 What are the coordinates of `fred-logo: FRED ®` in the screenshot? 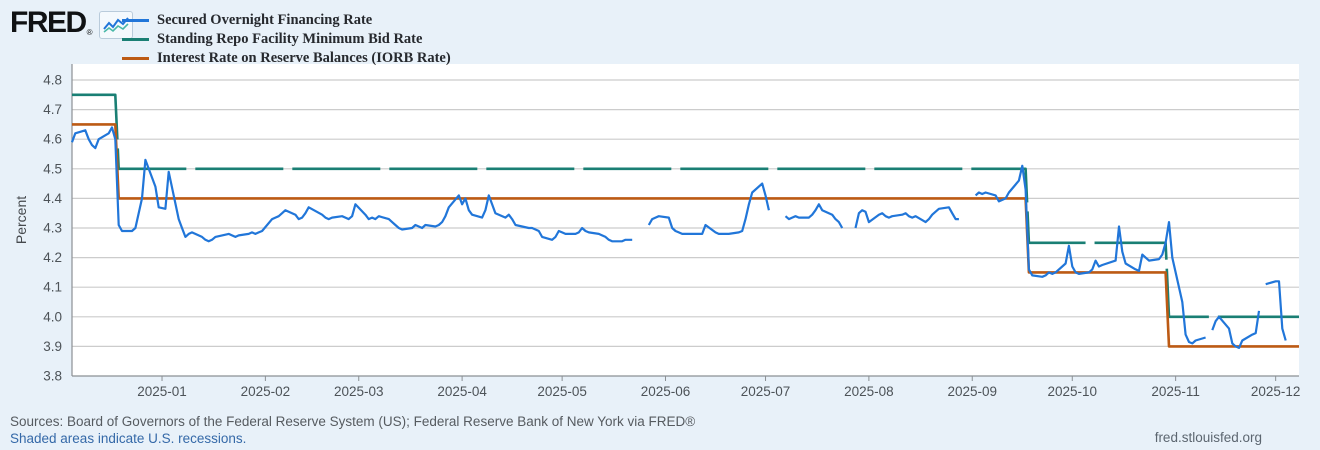 It's located at (71, 23).